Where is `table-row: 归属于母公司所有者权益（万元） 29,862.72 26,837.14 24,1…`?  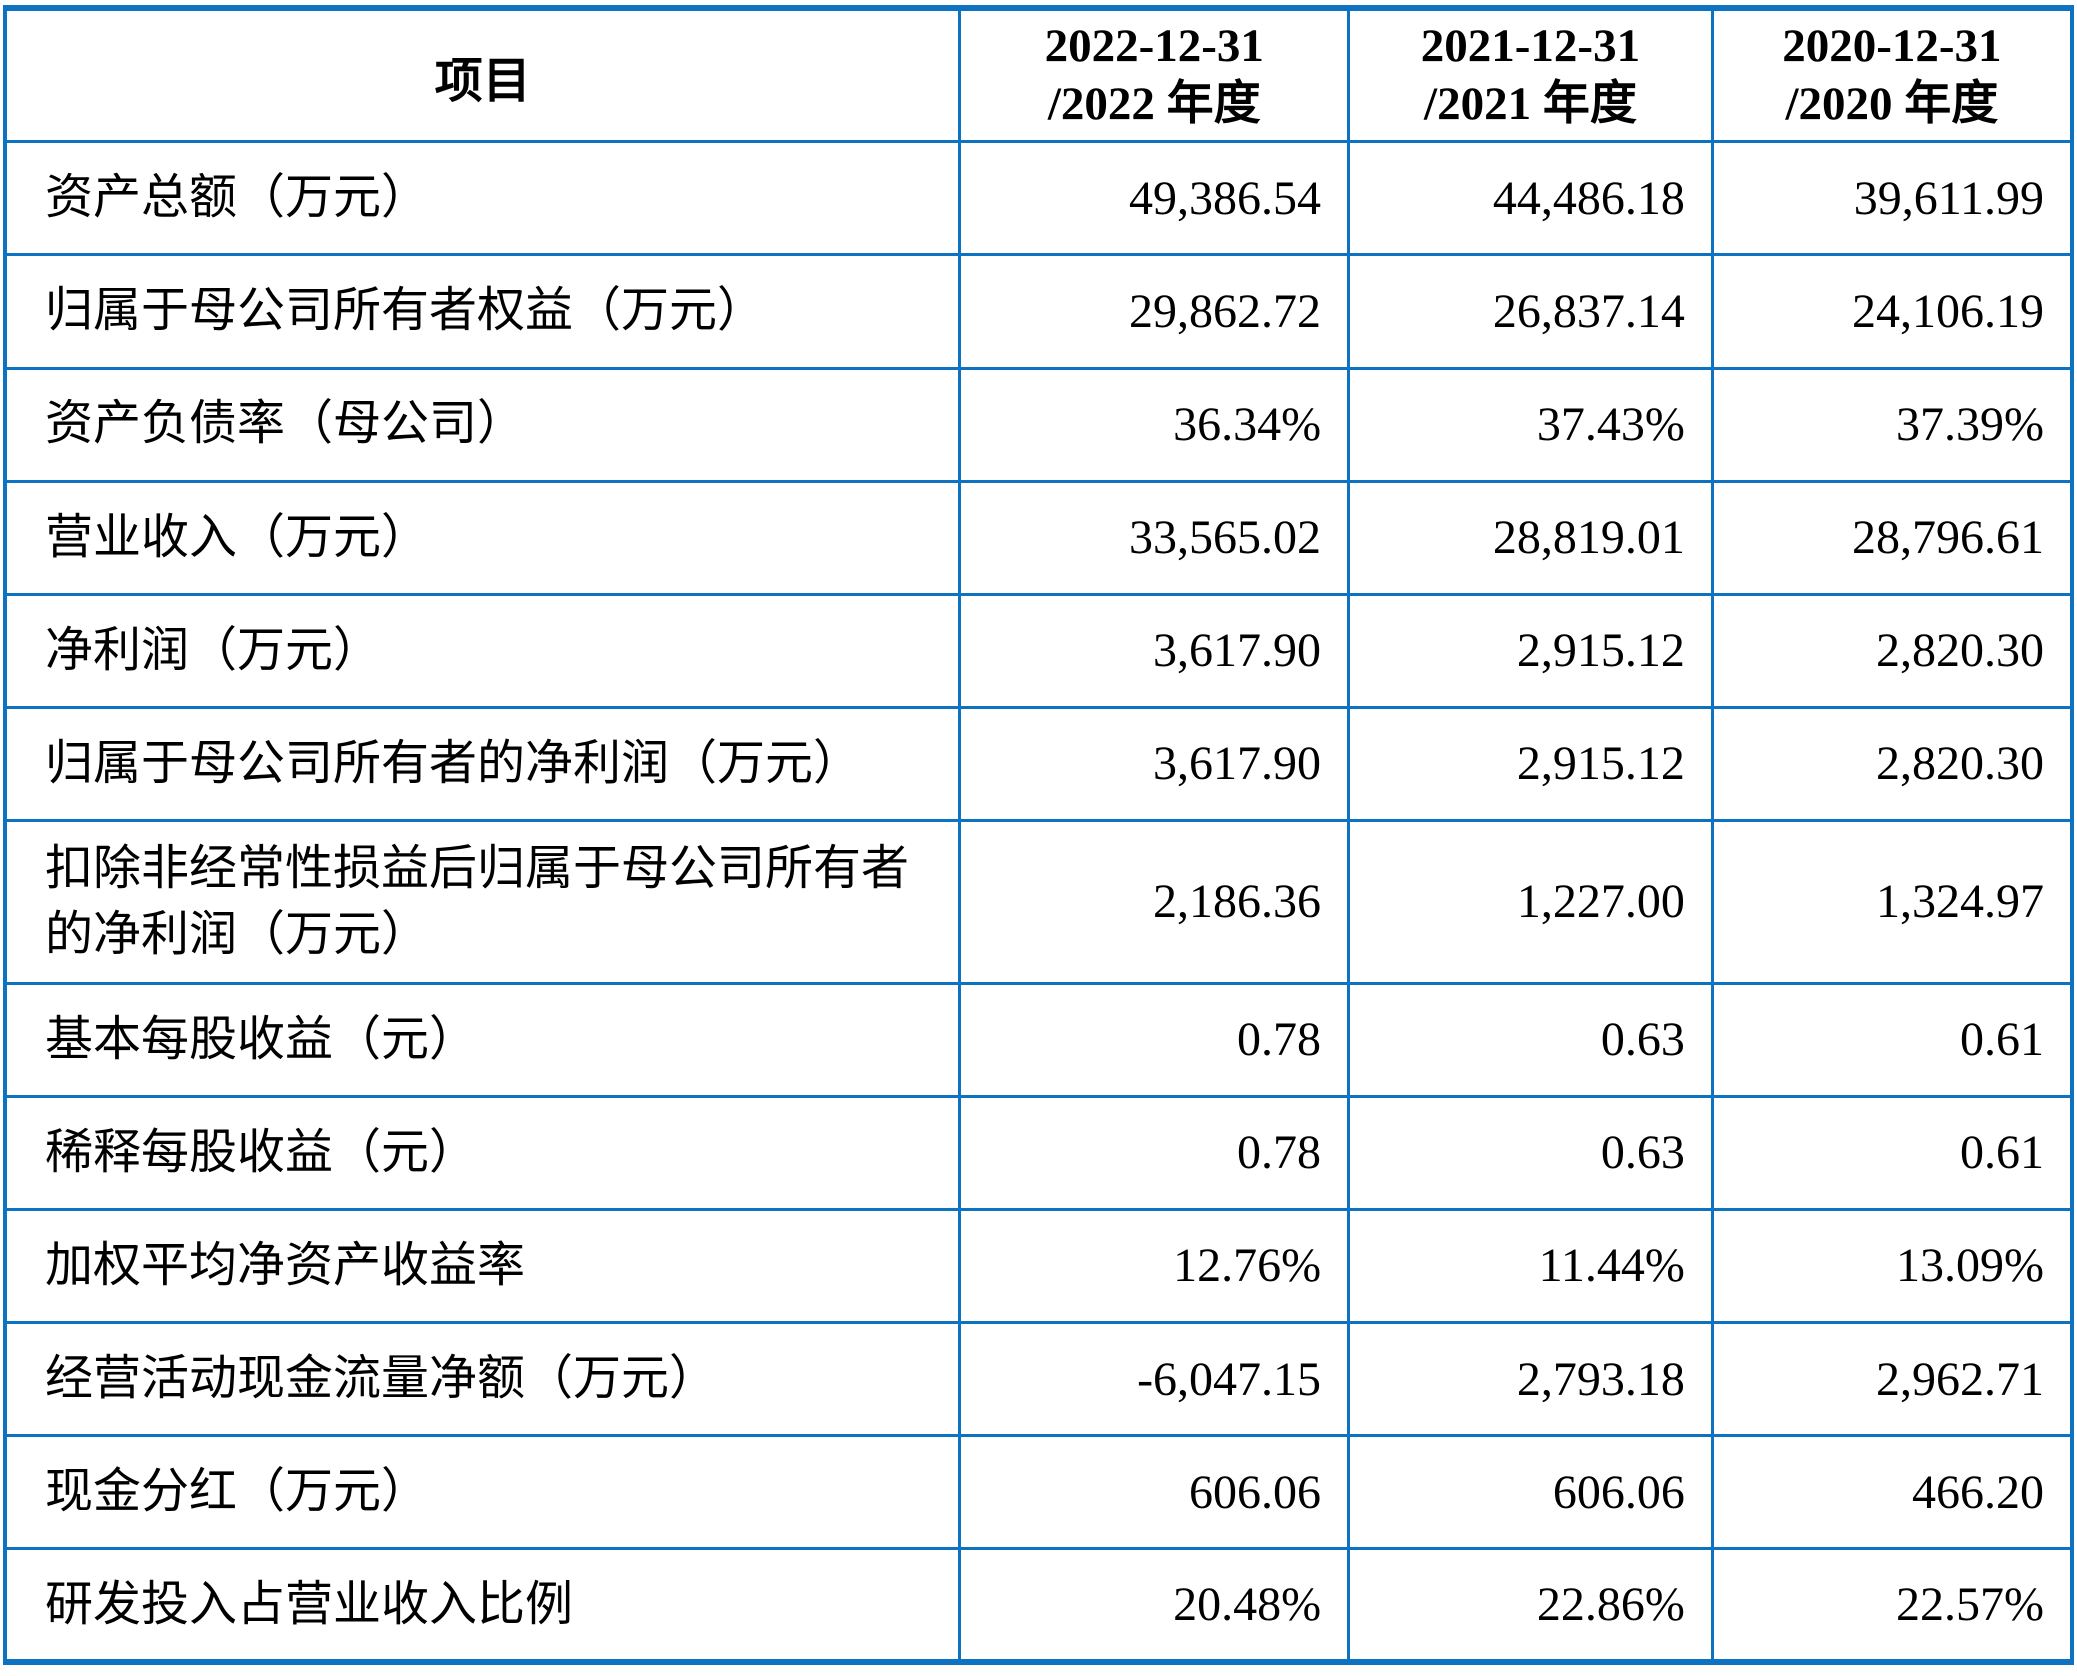 table-row: 归属于母公司所有者权益（万元） 29,862.72 26,837.14 24,1… is located at coordinates (1038, 311).